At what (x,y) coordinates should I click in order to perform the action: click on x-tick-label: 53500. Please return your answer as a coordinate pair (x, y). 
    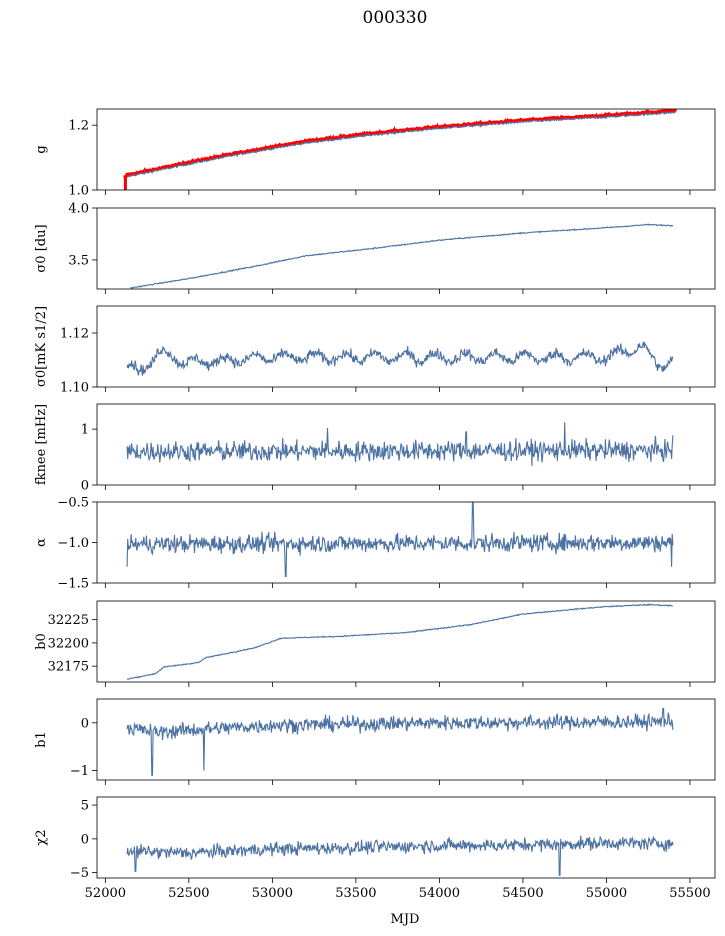
    Looking at the image, I should click on (355, 893).